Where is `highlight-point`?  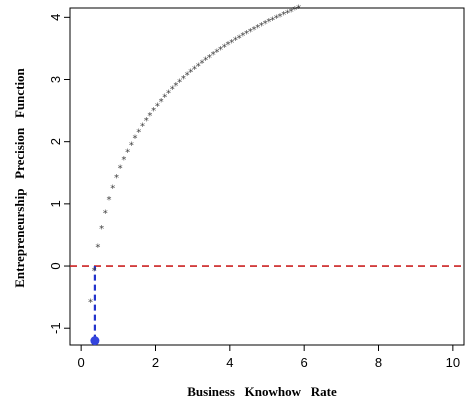 highlight-point is located at coordinates (95, 341).